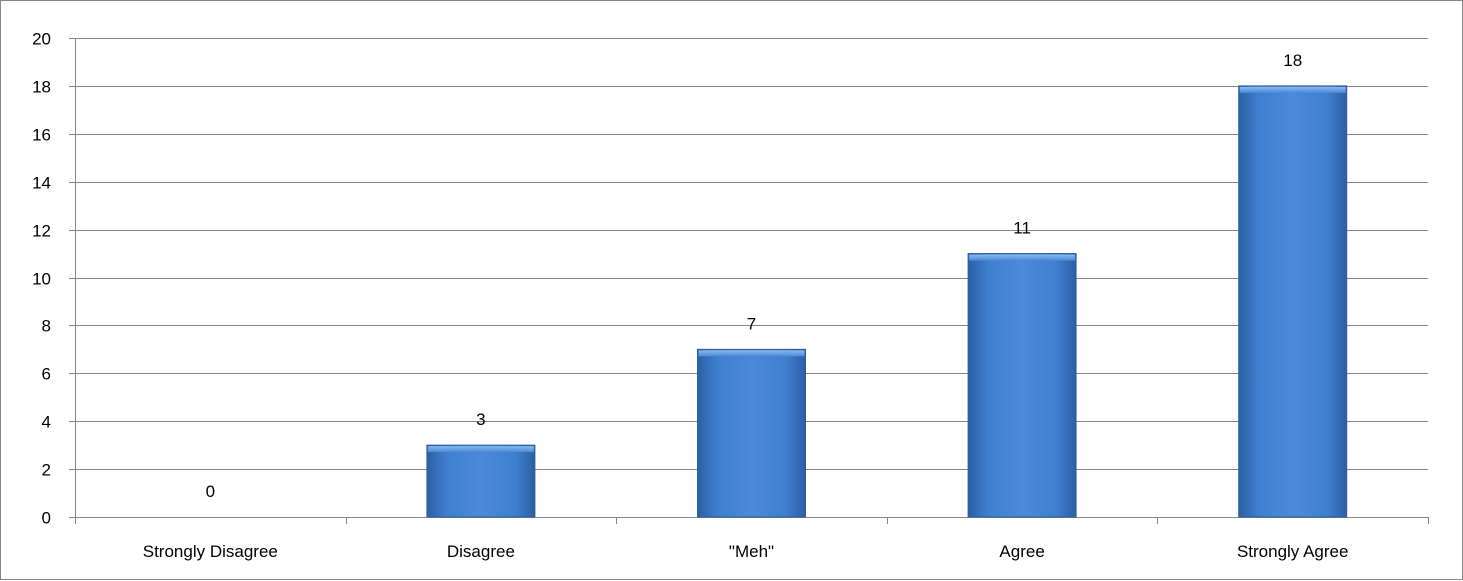 This screenshot has width=1463, height=581. What do you see at coordinates (41, 87) in the screenshot?
I see `y-tick-label: 18` at bounding box center [41, 87].